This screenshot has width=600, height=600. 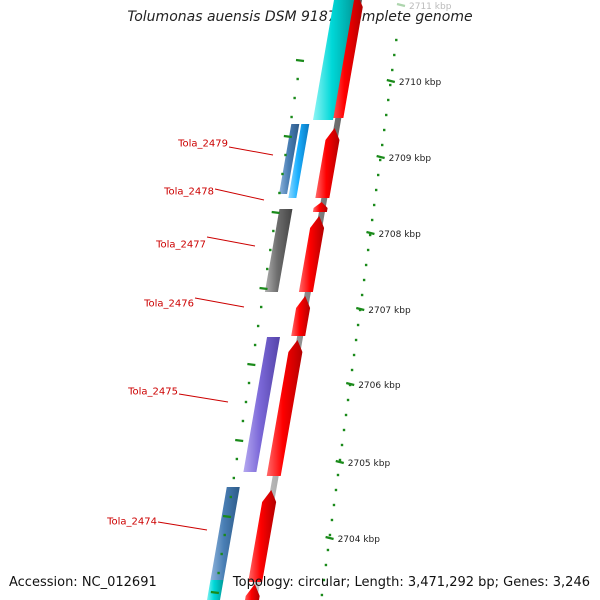 I want to click on purple-feature, so click(x=262, y=404).